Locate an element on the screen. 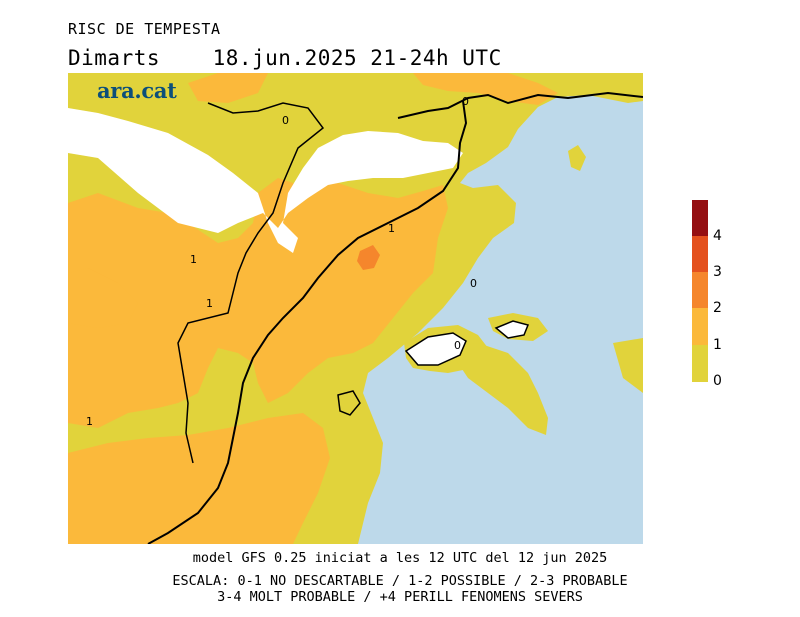 The height and width of the screenshot is (617, 800). north-east-islet is located at coordinates (577, 158).